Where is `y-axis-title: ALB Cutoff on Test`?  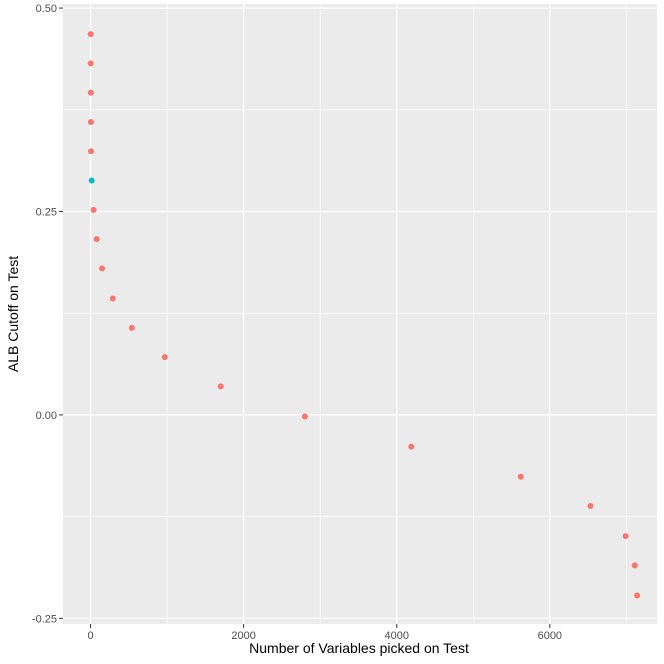 y-axis-title: ALB Cutoff on Test is located at coordinates (13, 314).